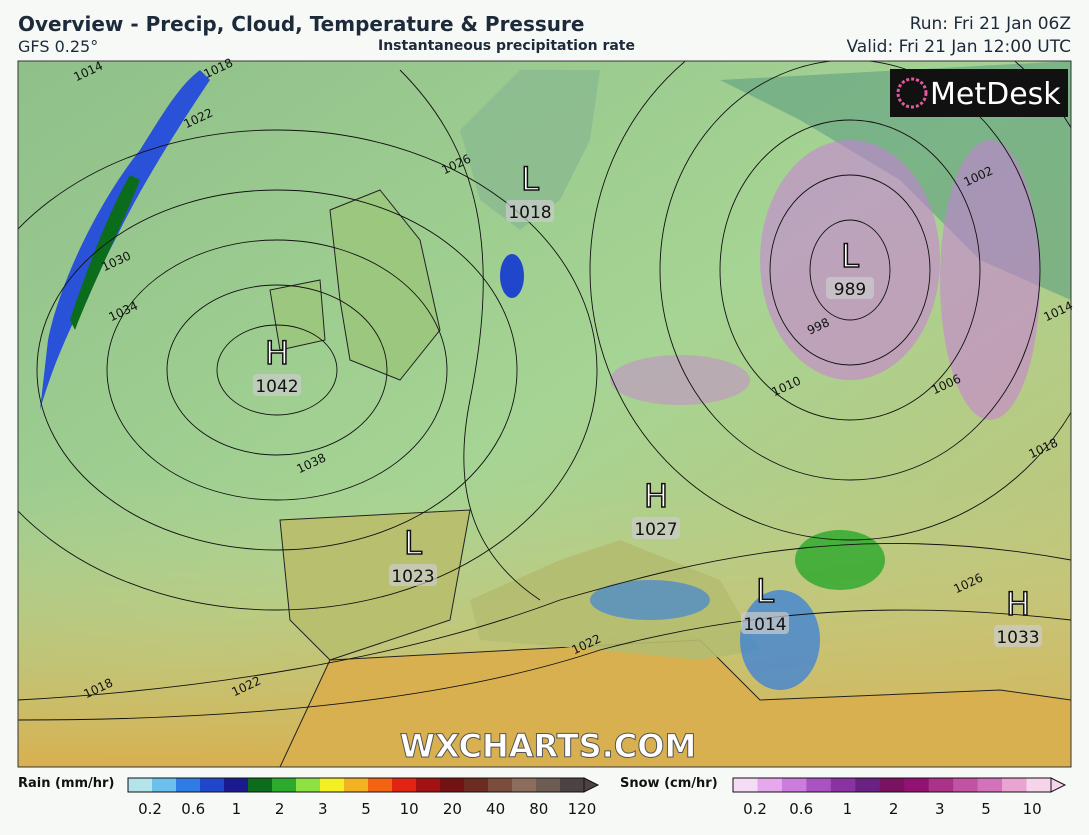  I want to click on rain-core, so click(105, 252).